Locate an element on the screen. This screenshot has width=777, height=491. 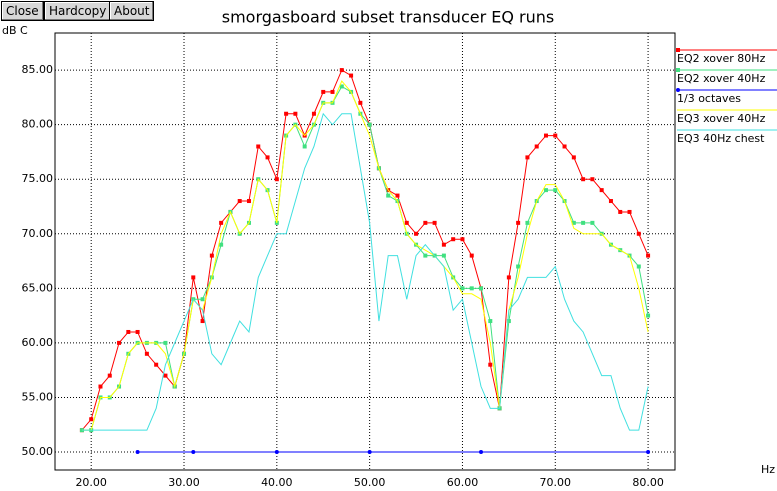
x-tick-label: 70.00 is located at coordinates (556, 482).